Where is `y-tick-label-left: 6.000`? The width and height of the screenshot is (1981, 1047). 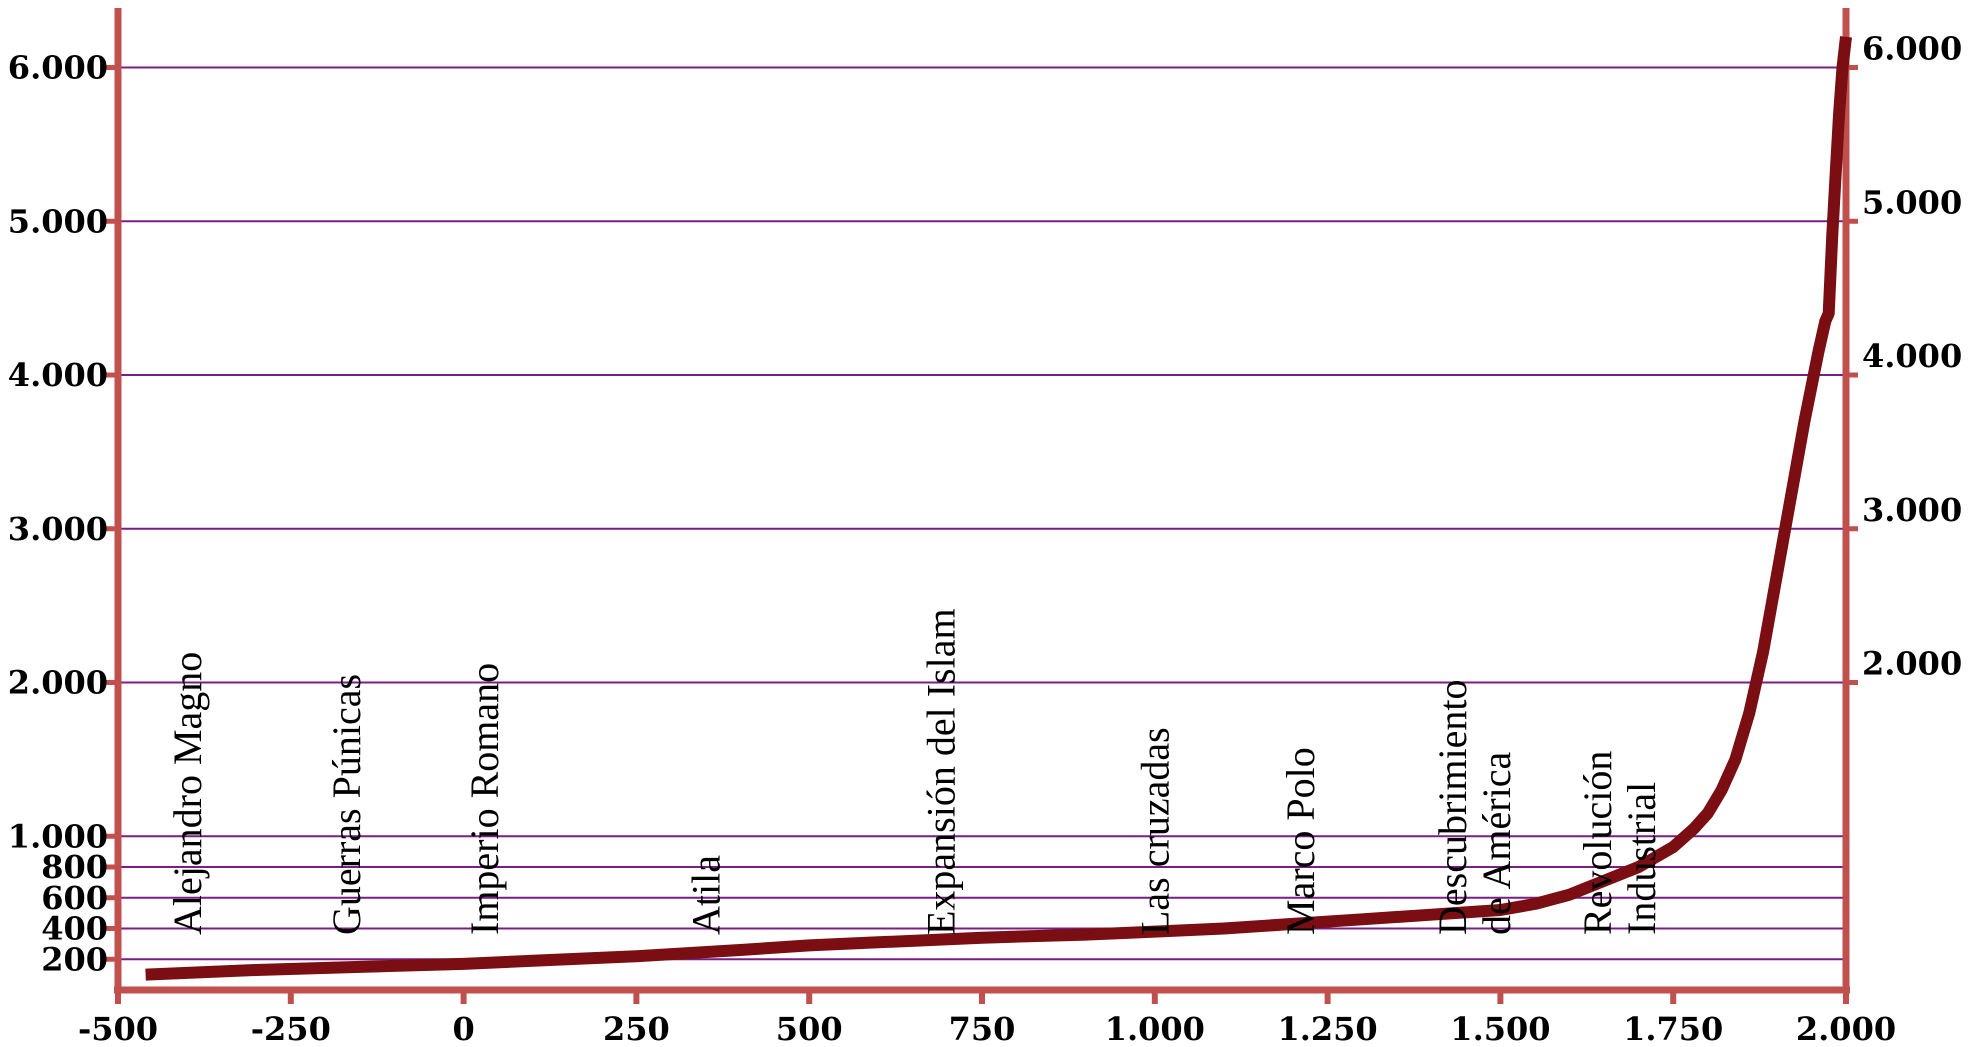
y-tick-label-left: 6.000 is located at coordinates (58, 68).